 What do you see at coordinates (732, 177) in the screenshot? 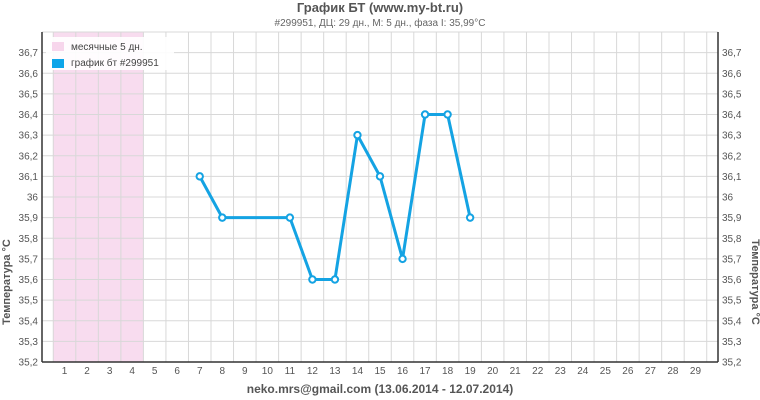
I see `y-tick-label-right: 36,1` at bounding box center [732, 177].